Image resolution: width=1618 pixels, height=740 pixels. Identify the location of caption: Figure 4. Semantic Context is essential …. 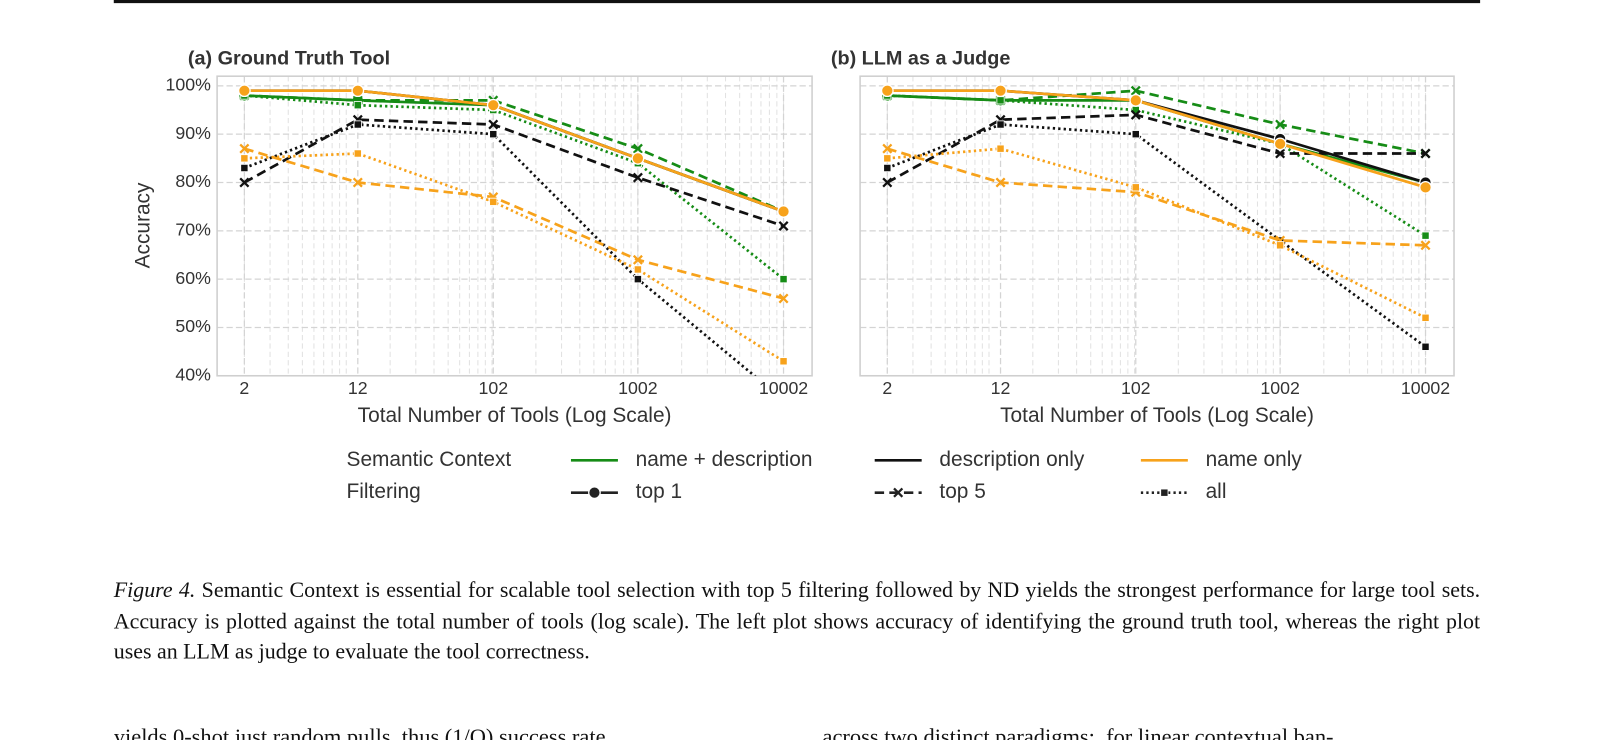
(797, 621).